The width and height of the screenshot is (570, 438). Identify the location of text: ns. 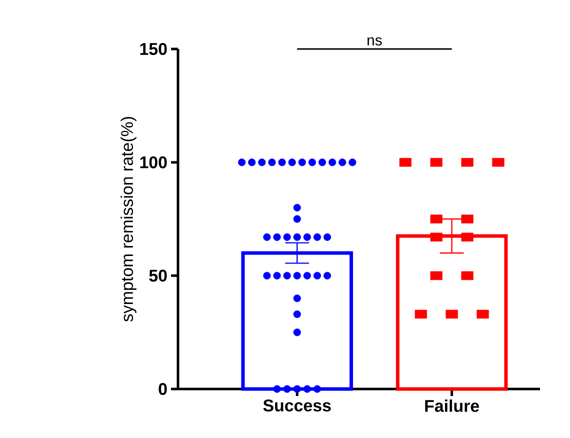
(375, 41).